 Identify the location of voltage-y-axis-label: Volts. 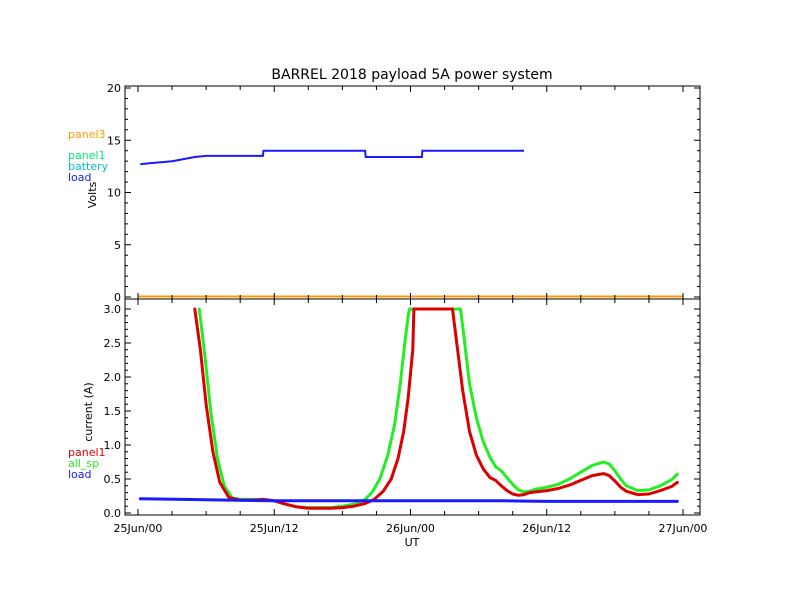
(92, 194).